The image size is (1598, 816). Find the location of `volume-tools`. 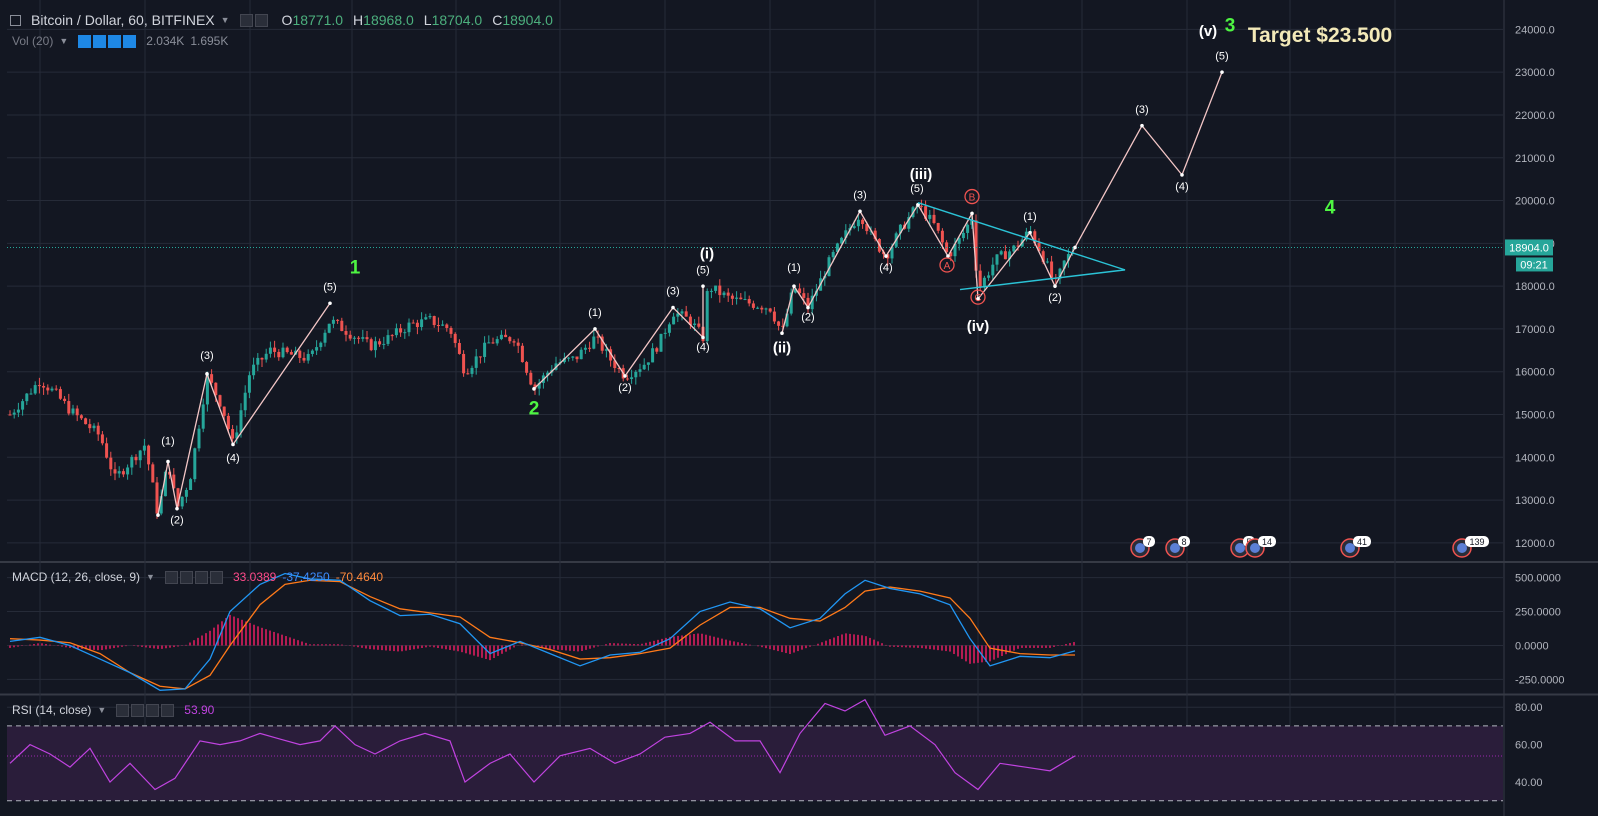

volume-tools is located at coordinates (107, 41).